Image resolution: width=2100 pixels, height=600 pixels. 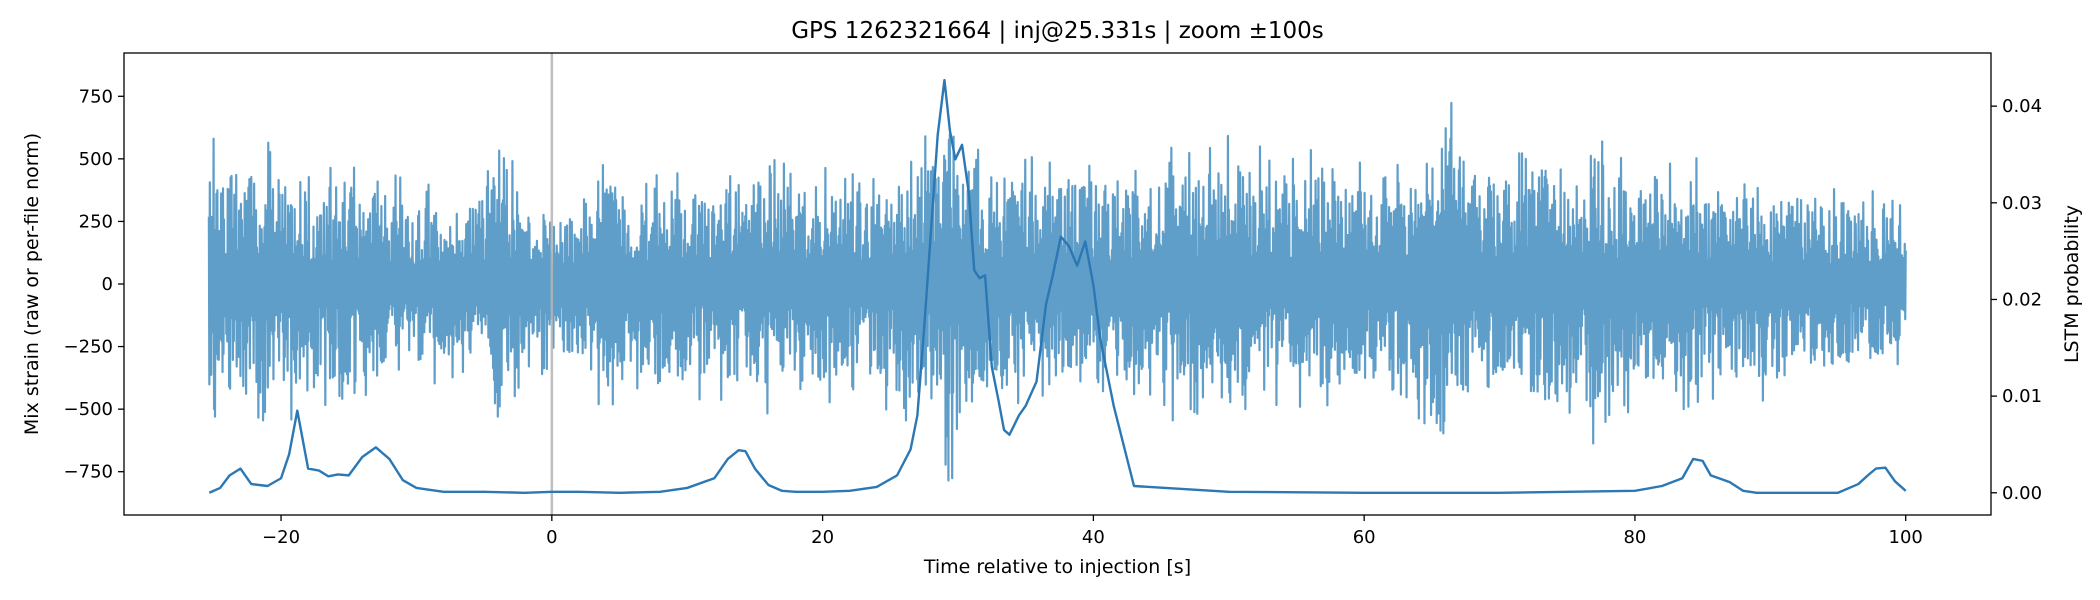 What do you see at coordinates (2022, 203) in the screenshot?
I see `y2-tick-label: 0.03` at bounding box center [2022, 203].